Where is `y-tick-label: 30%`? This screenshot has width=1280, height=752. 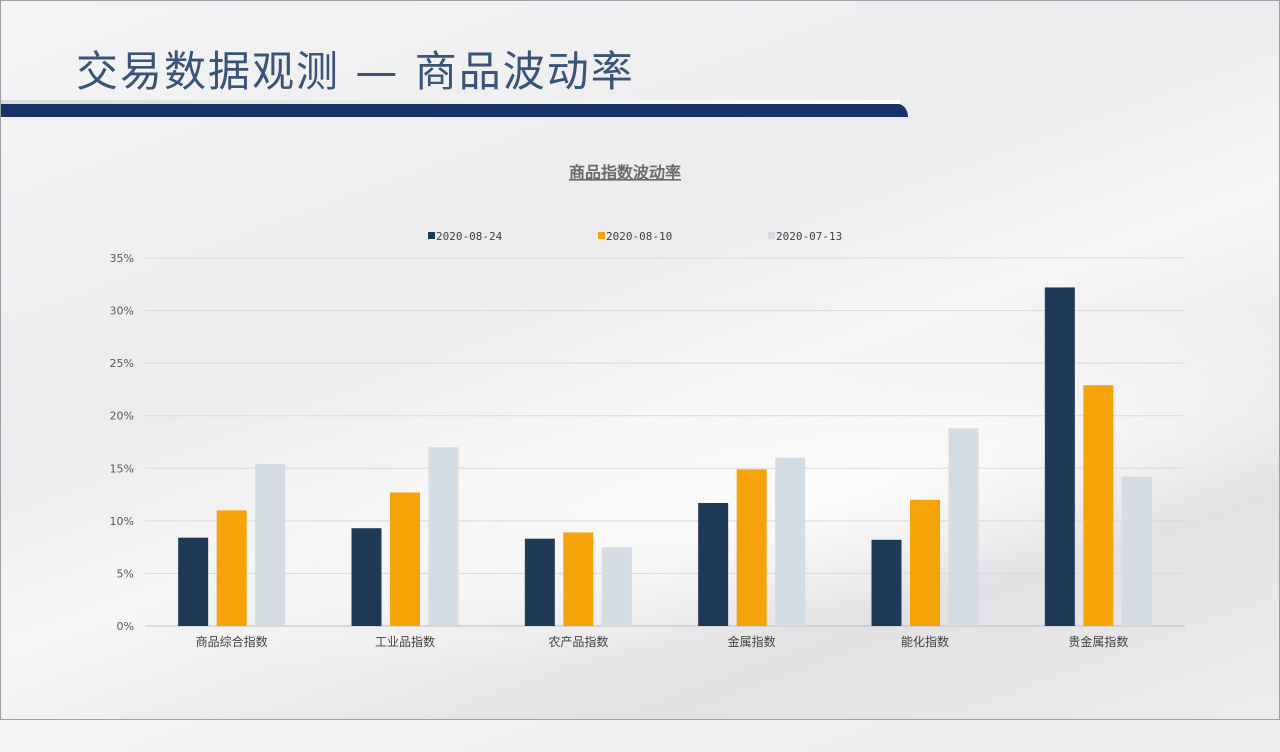
y-tick-label: 30% is located at coordinates (122, 311).